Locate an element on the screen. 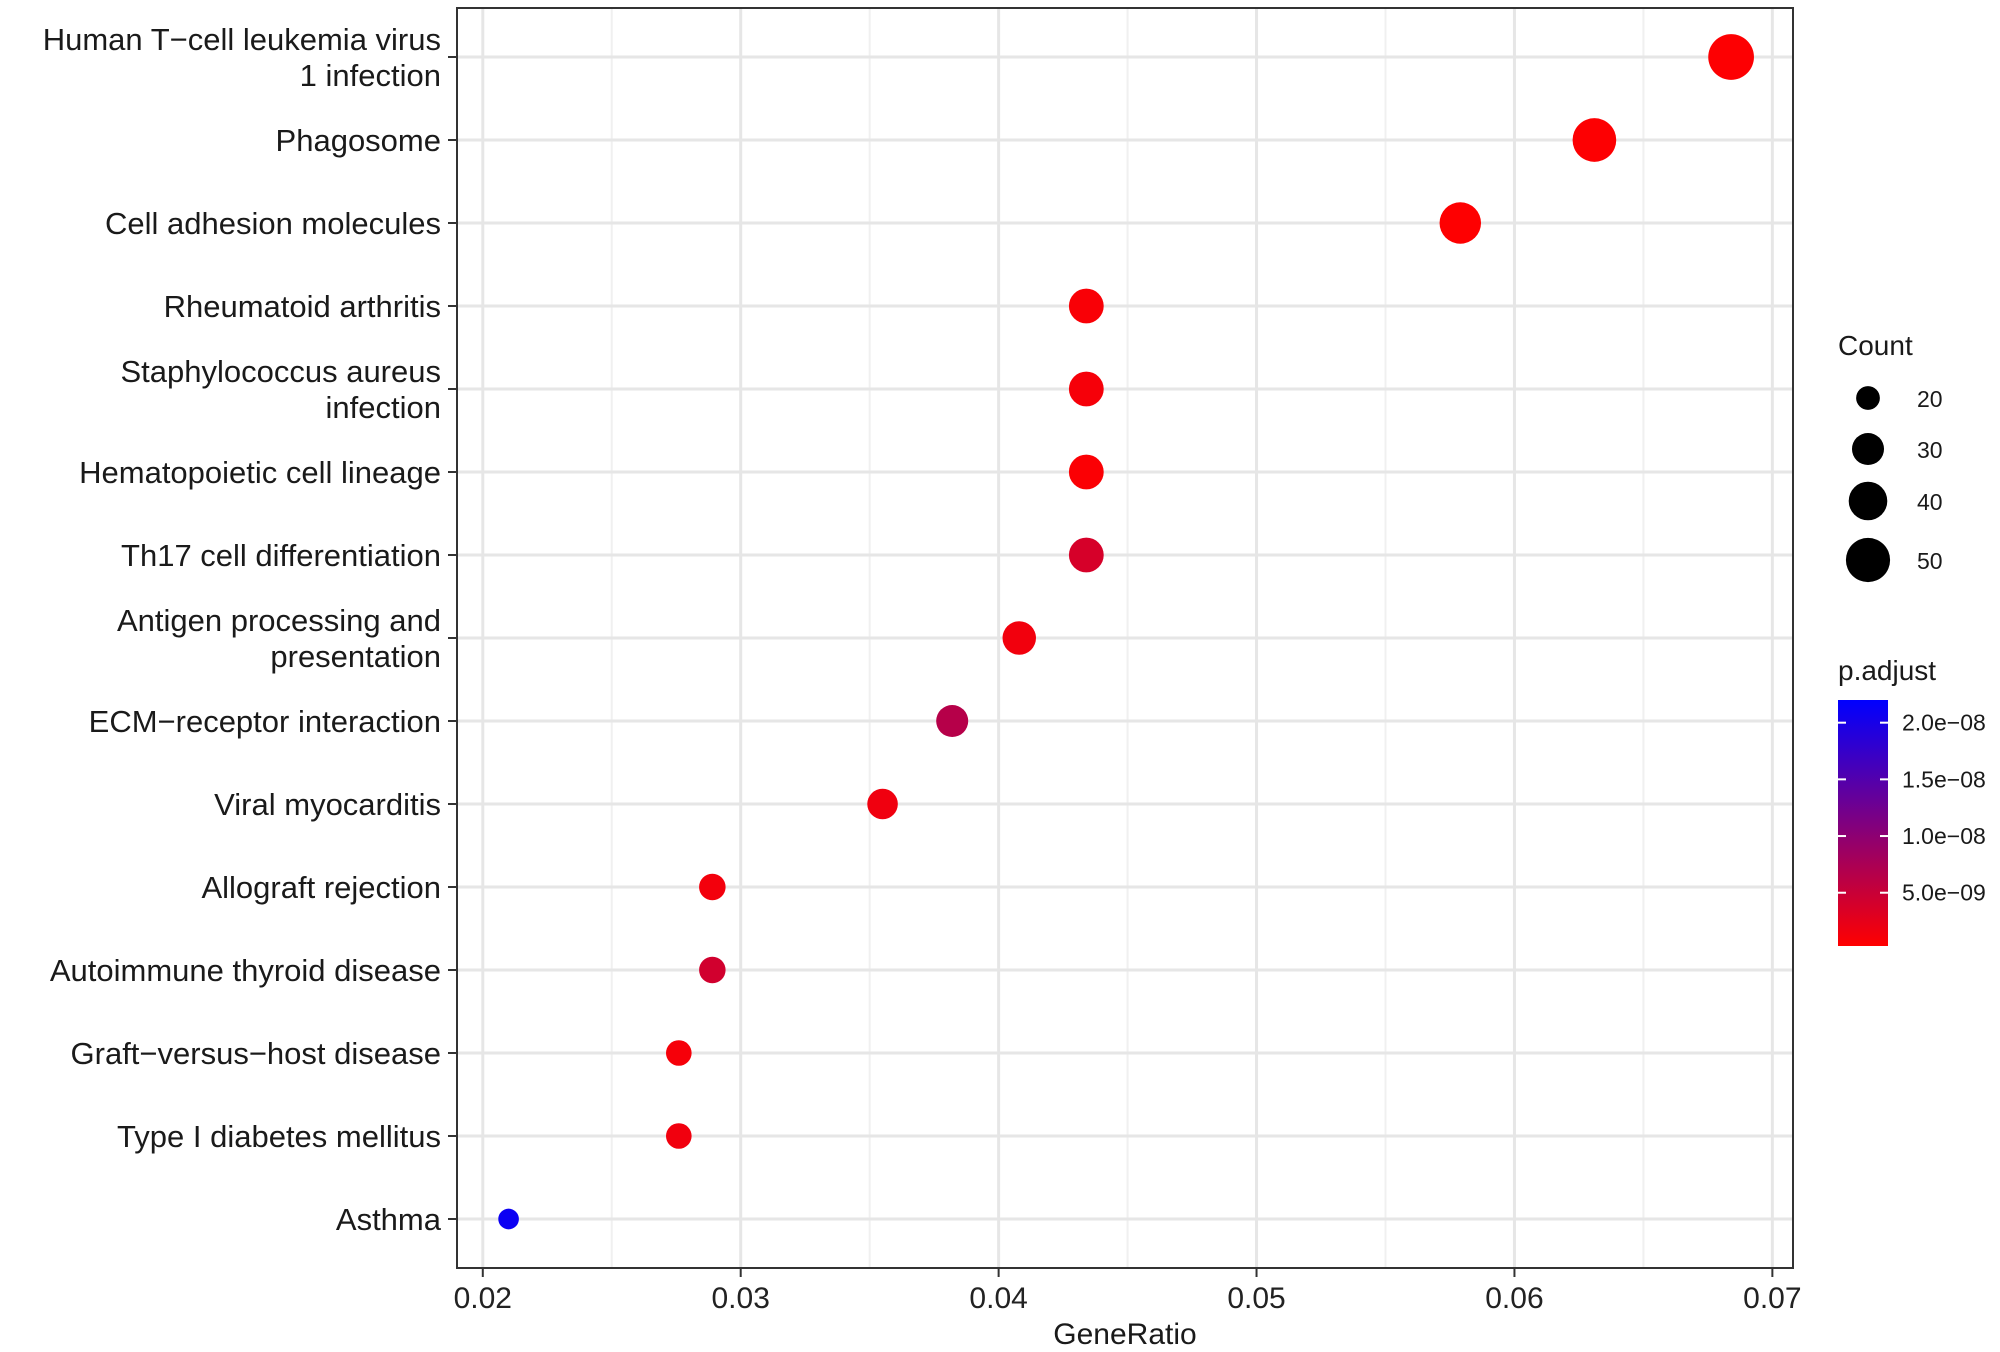 This screenshot has height=1352, width=2000. count-legend-label: 20 is located at coordinates (1930, 399).